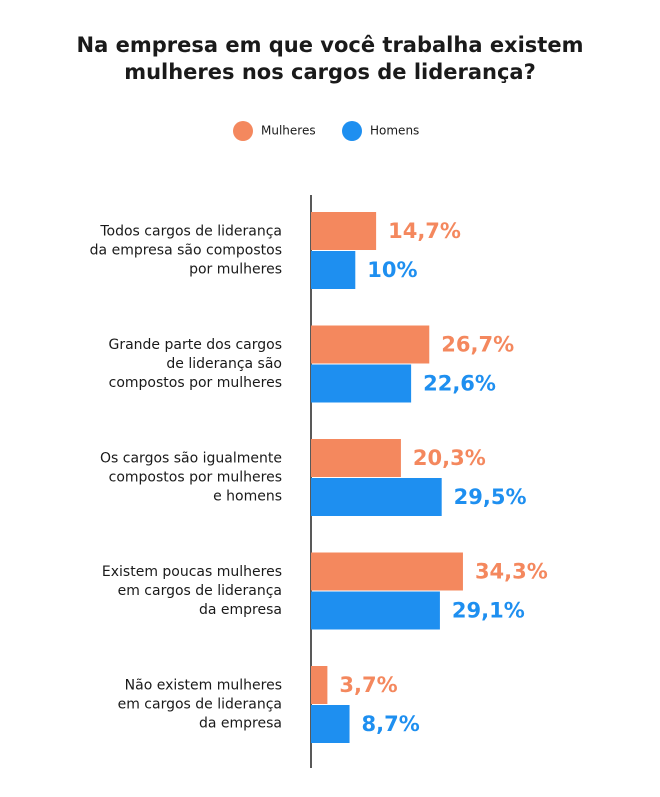 Image resolution: width=660 pixels, height=797 pixels. What do you see at coordinates (190, 232) in the screenshot?
I see `category-label: Todos cargos de liderança` at bounding box center [190, 232].